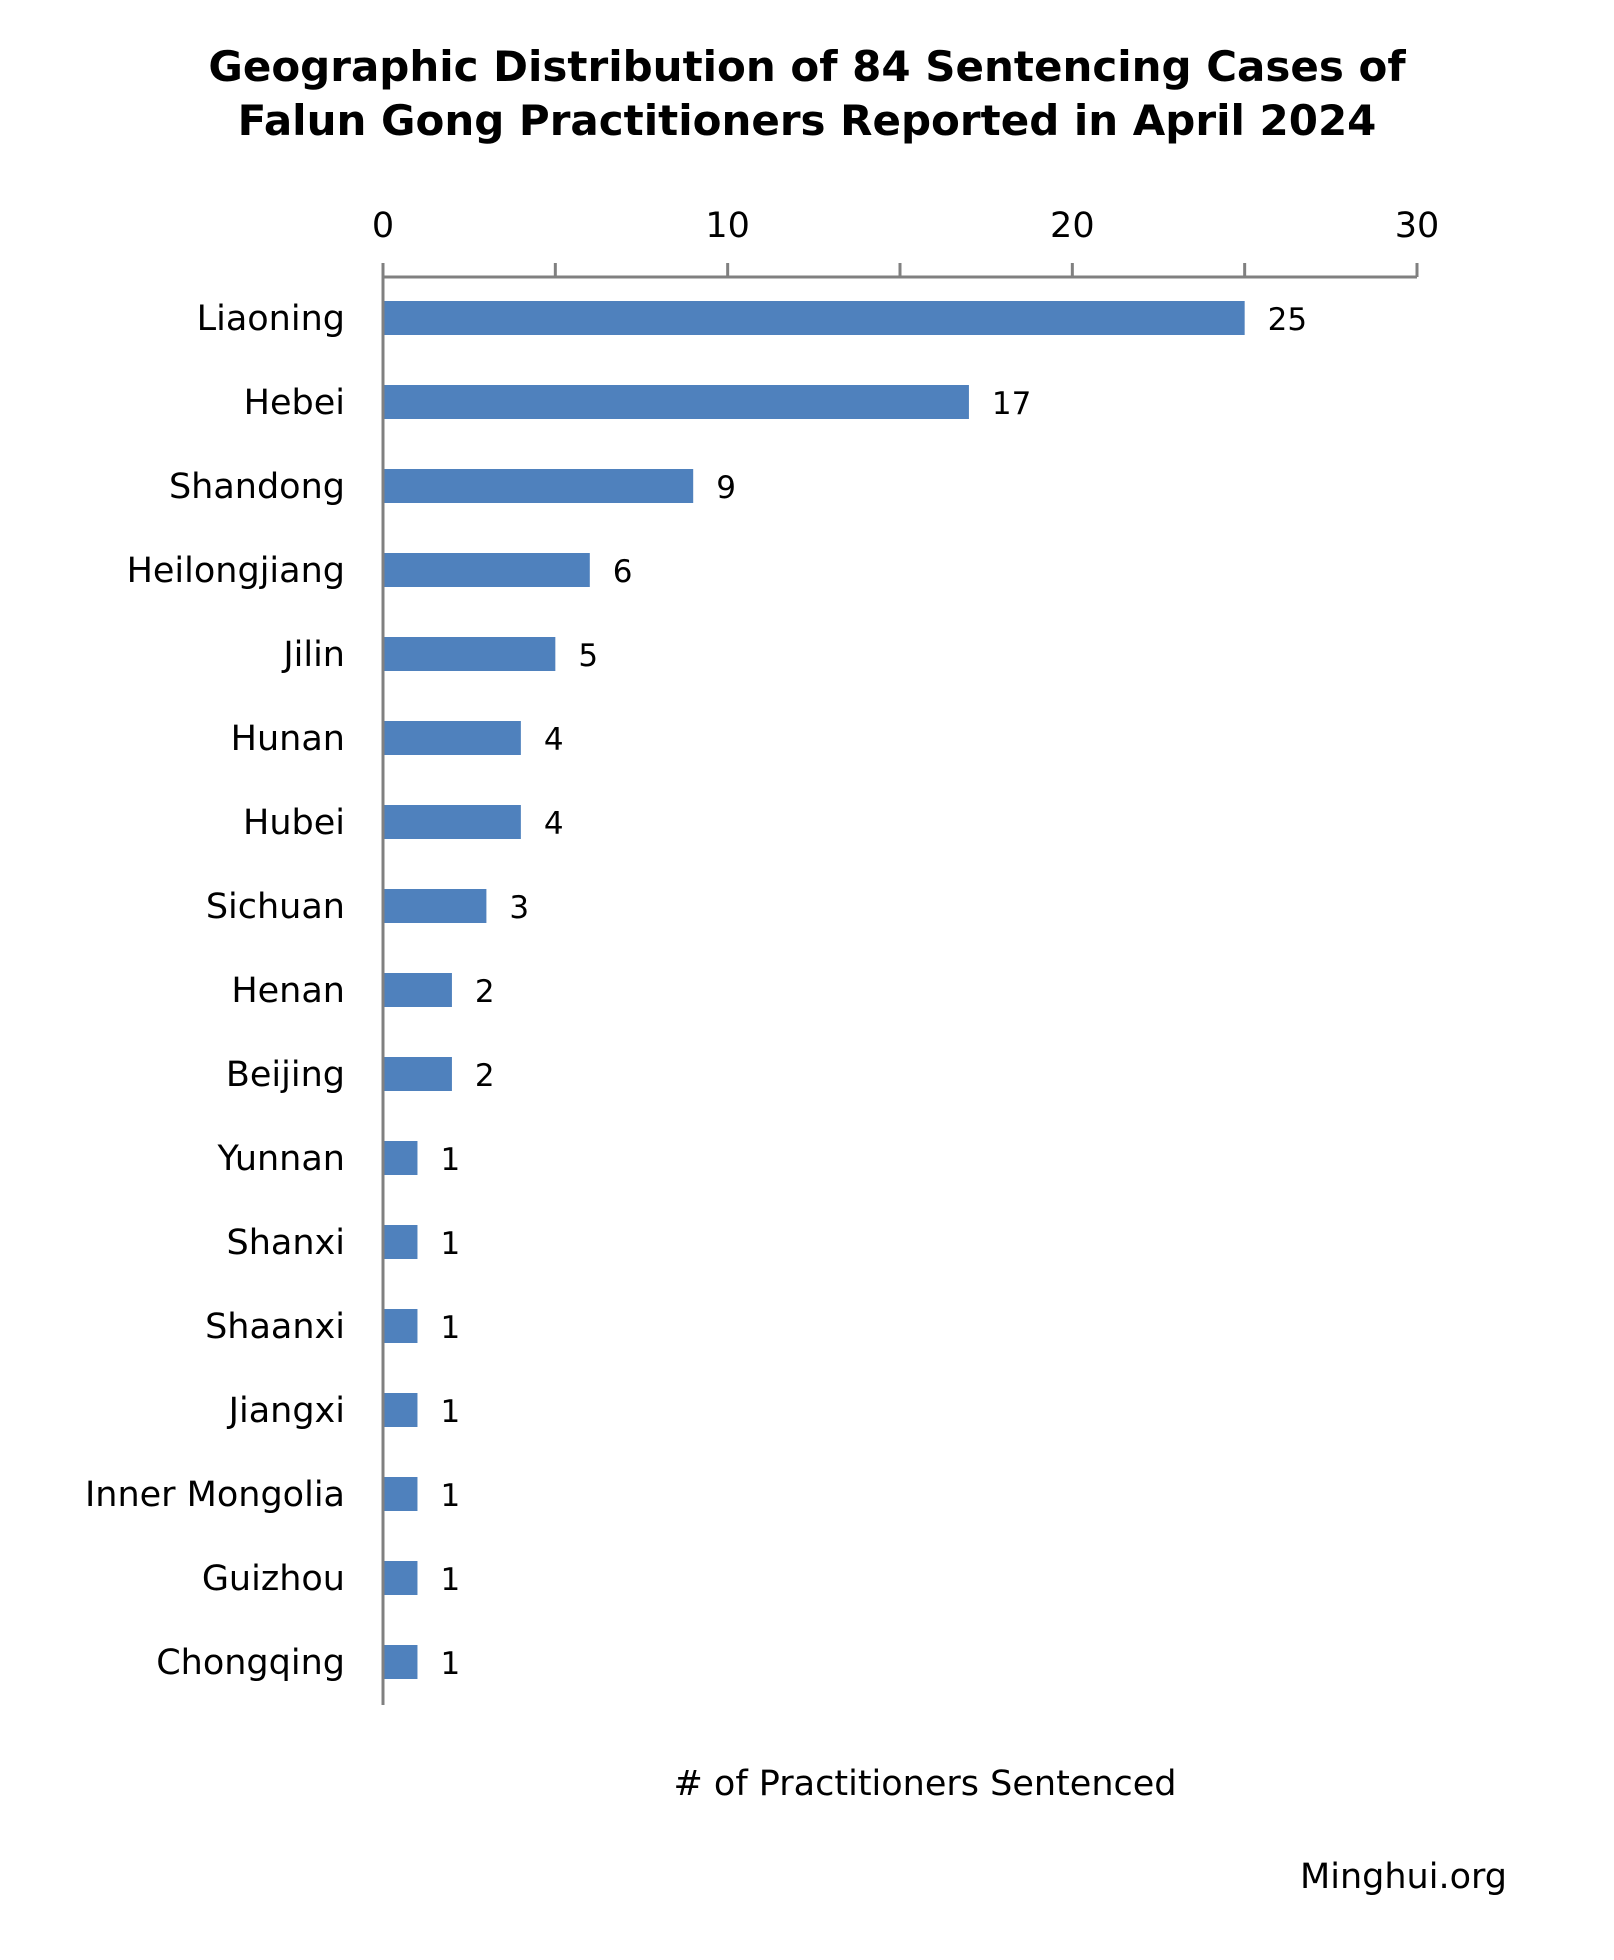 The height and width of the screenshot is (1960, 1614). Describe the element at coordinates (383, 226) in the screenshot. I see `x-tick-label: 0` at that location.